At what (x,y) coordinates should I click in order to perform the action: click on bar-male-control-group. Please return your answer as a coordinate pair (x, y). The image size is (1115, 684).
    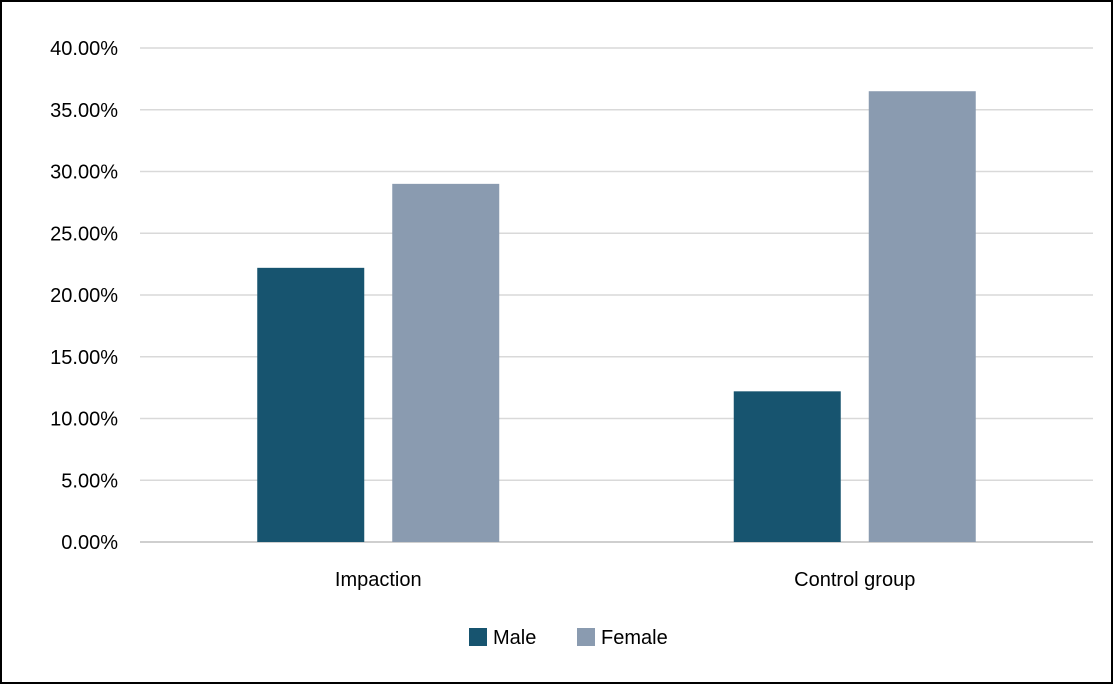
    Looking at the image, I should click on (787, 466).